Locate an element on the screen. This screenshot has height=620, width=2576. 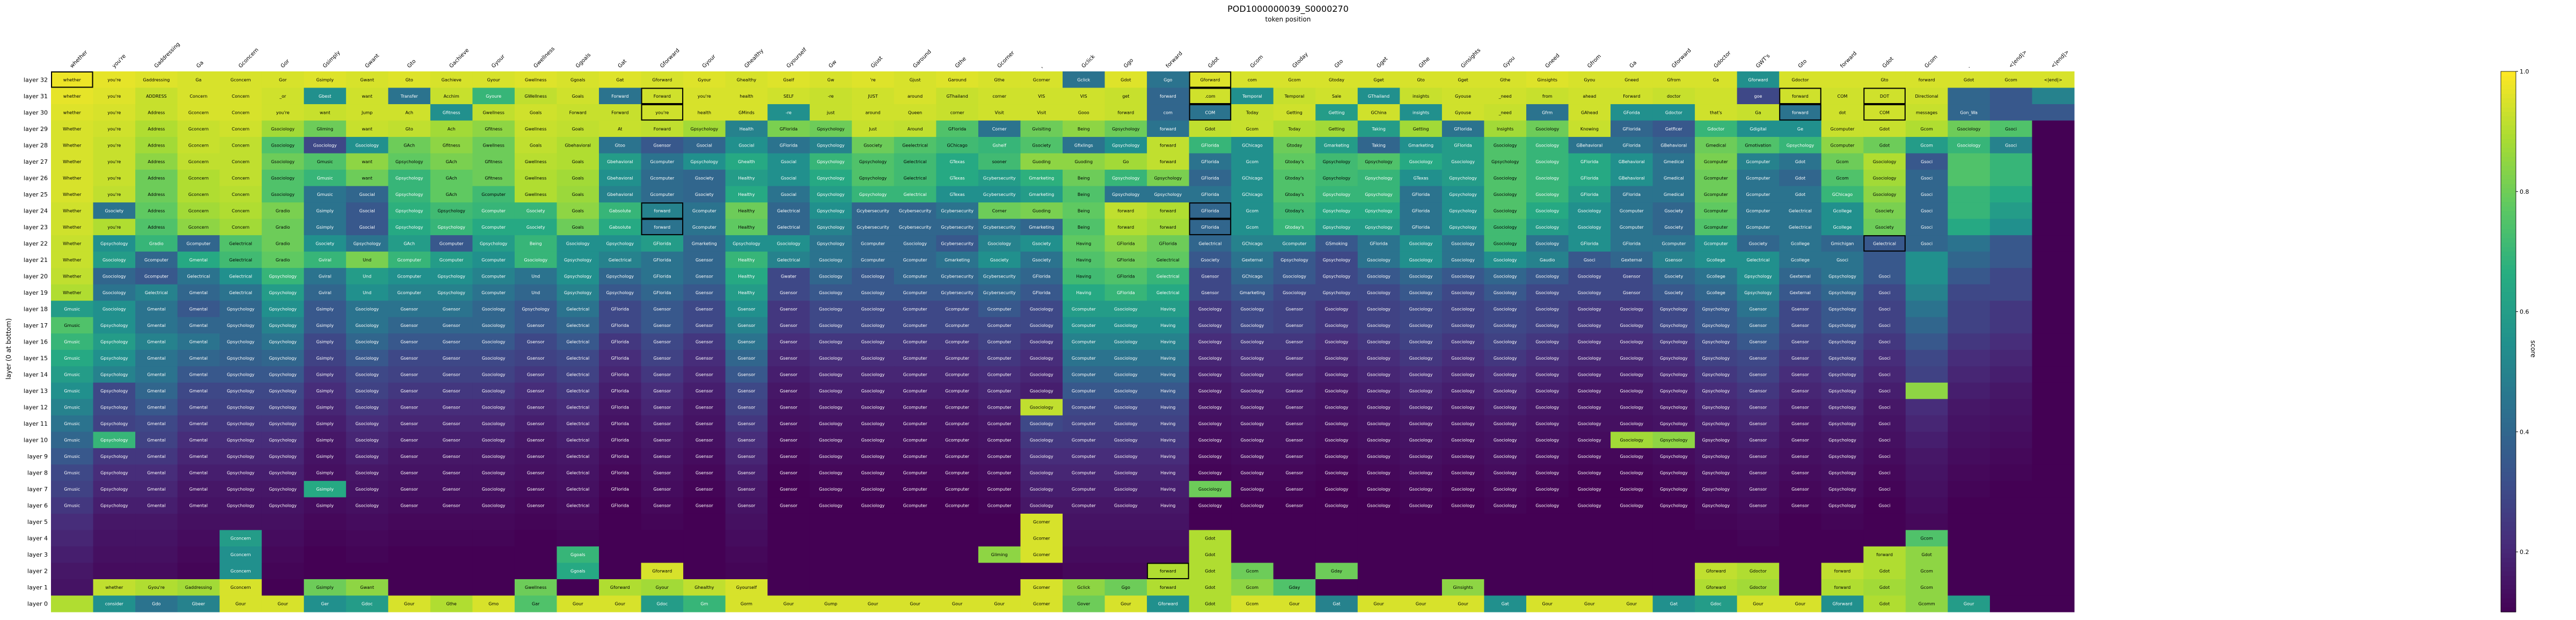
cell-token-label: you're is located at coordinates (283, 112).